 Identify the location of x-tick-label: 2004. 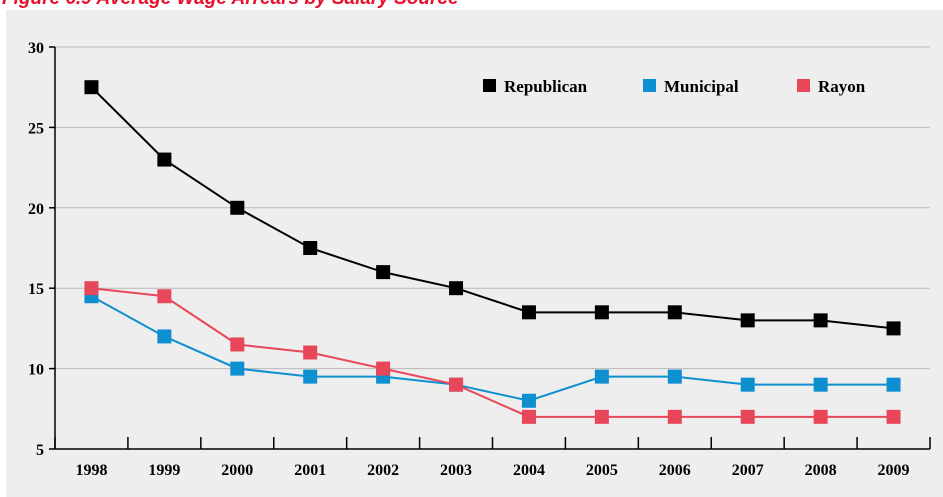
(529, 470).